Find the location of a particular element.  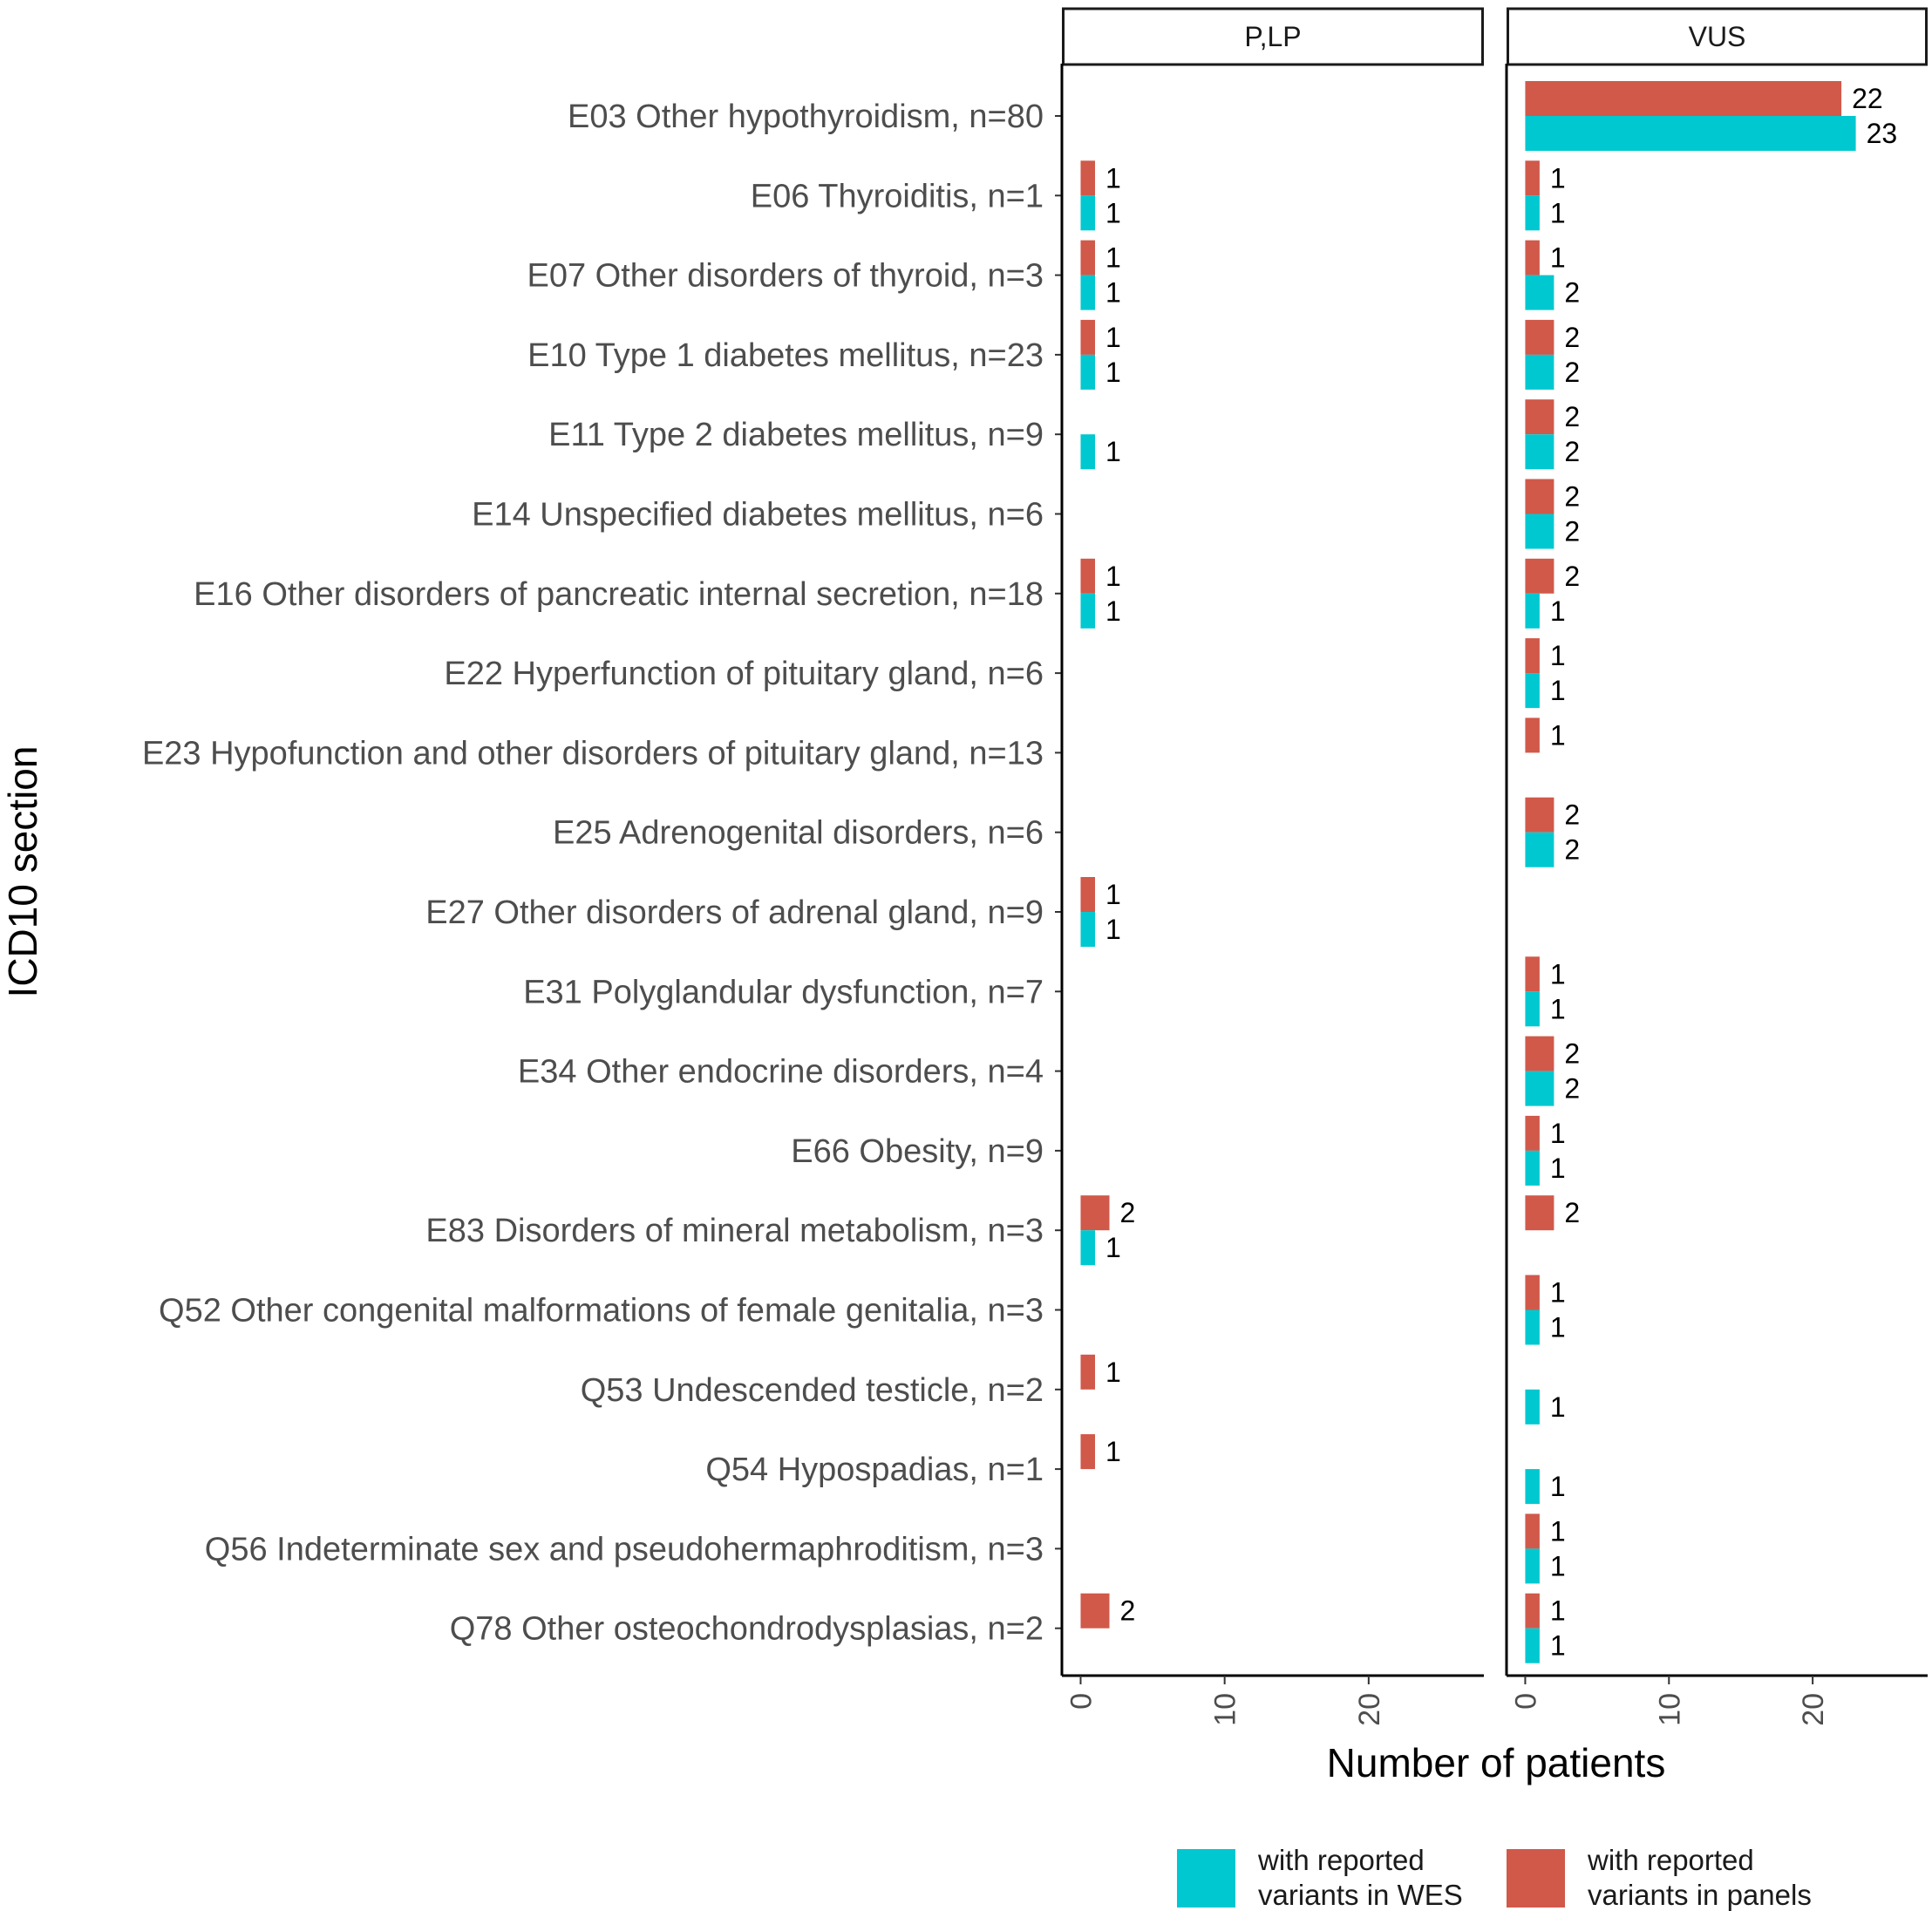

x-tick-label: 20 is located at coordinates (1813, 1709).